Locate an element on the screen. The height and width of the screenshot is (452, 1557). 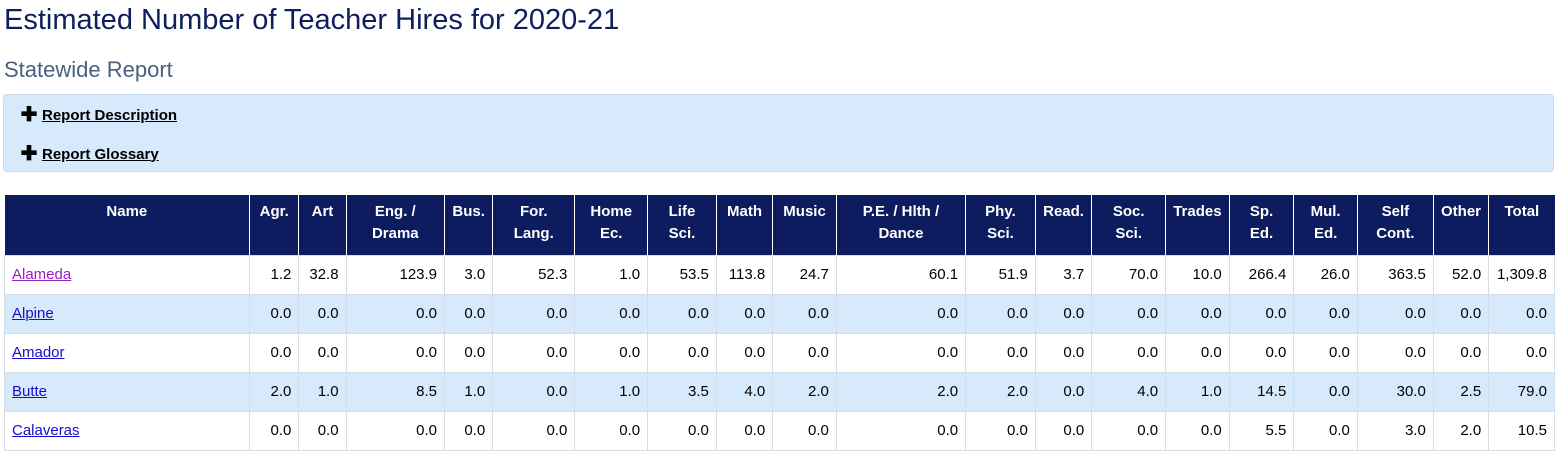
county-link: Amador is located at coordinates (38, 352).